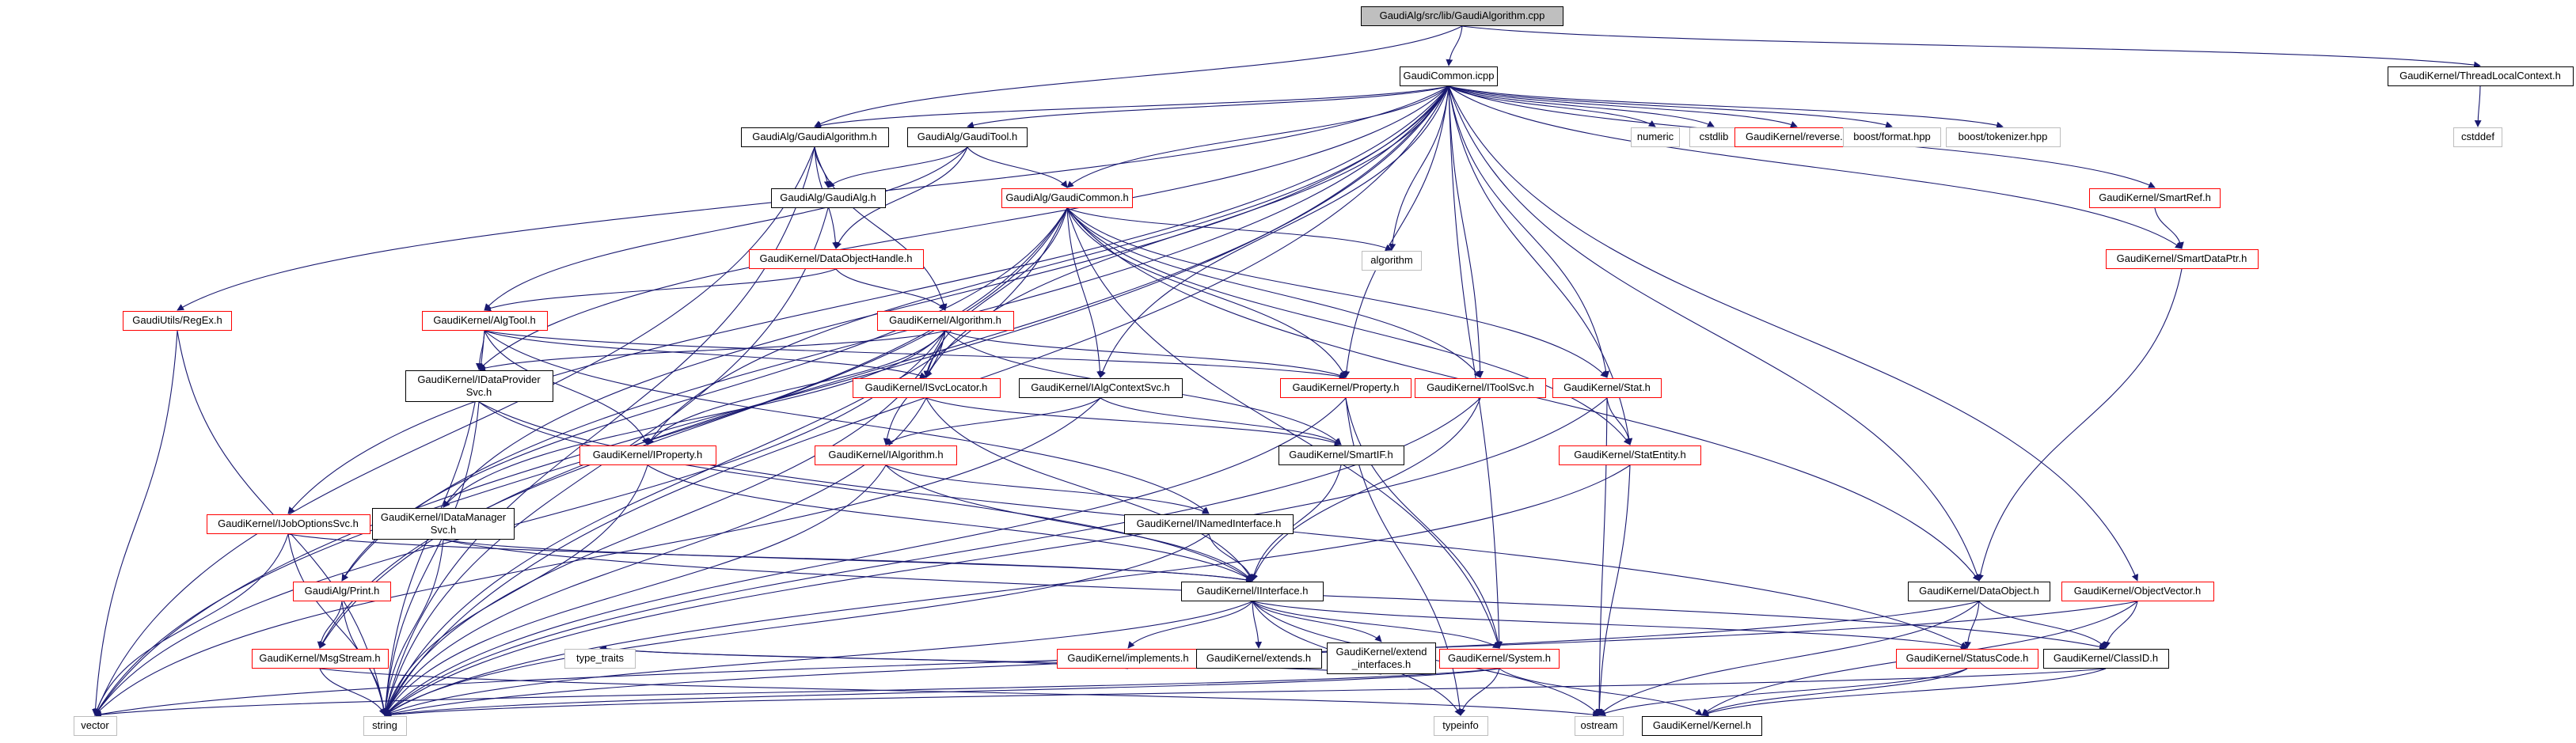 This screenshot has width=2576, height=743. What do you see at coordinates (2080, 425) in the screenshot?
I see `edge-smartdataptr-dataobject` at bounding box center [2080, 425].